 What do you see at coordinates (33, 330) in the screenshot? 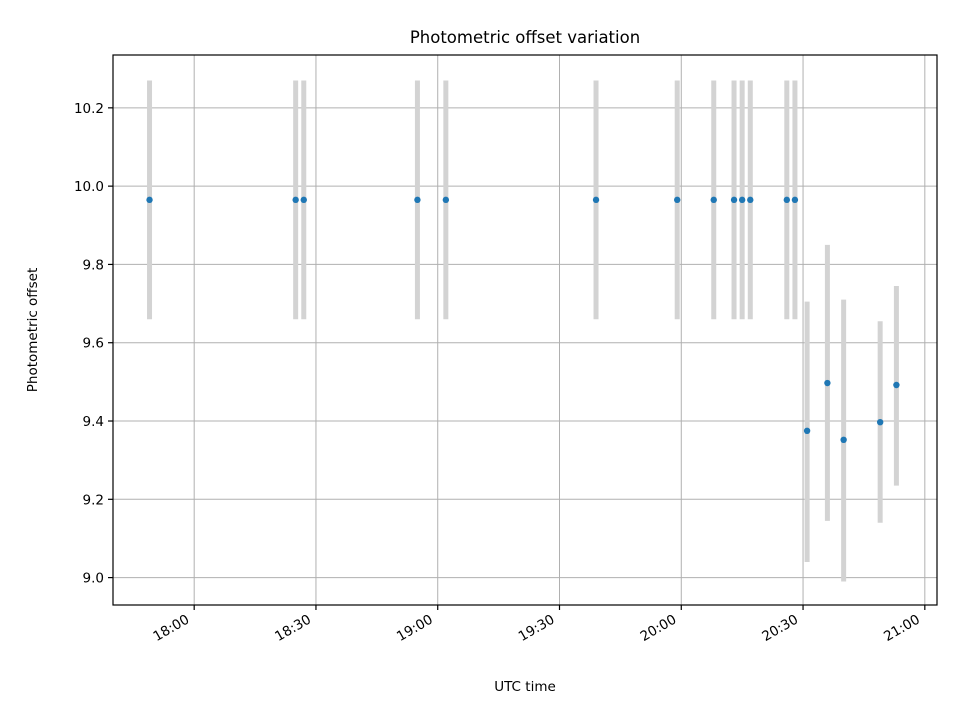
I see `y-axis-label: Photometric offset` at bounding box center [33, 330].